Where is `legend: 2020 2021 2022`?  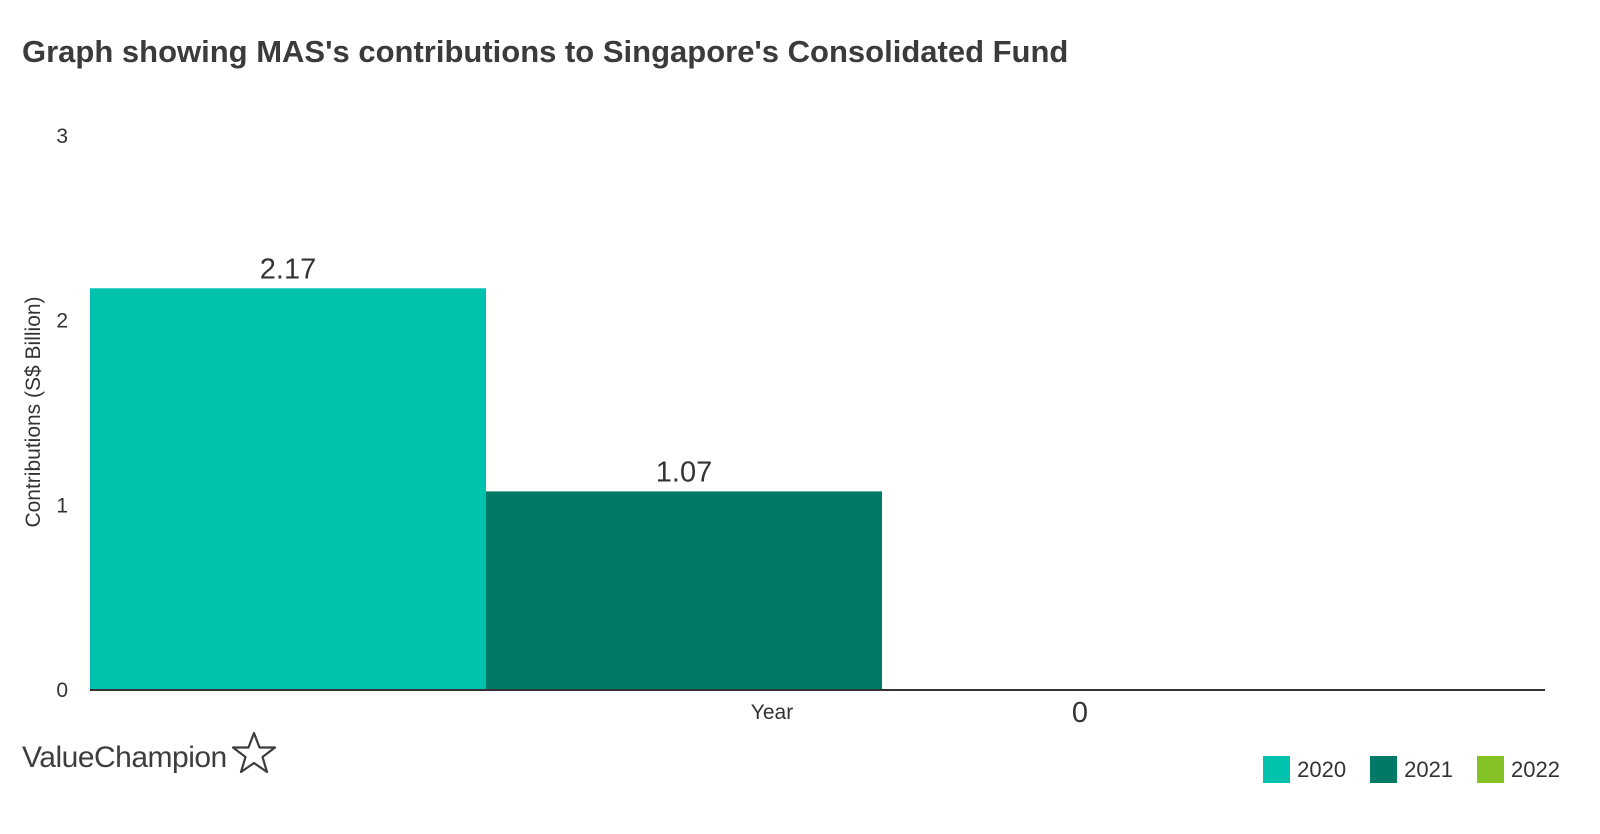
legend: 2020 2021 2022 is located at coordinates (1399, 769).